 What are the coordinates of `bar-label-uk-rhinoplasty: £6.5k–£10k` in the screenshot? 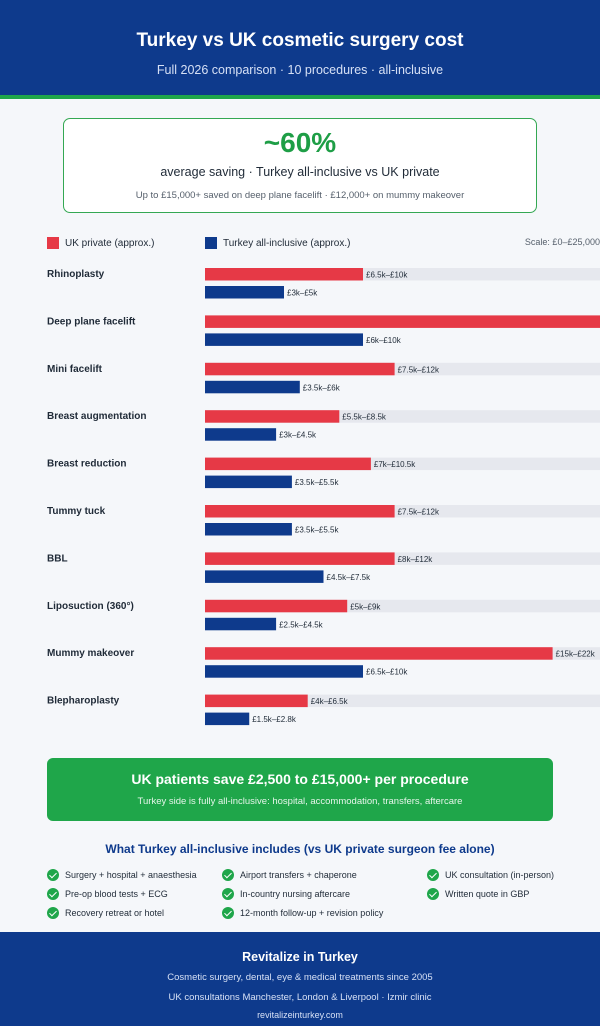 It's located at (387, 275).